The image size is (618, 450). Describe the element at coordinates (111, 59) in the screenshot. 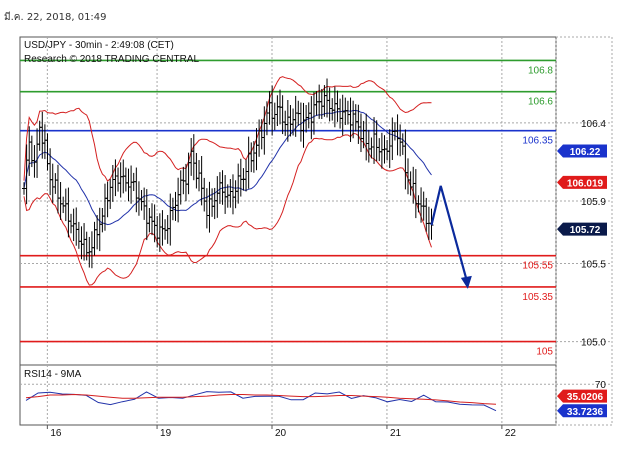

I see `chart-subtitle: Research © 2018 TRADING CENTRAL` at that location.